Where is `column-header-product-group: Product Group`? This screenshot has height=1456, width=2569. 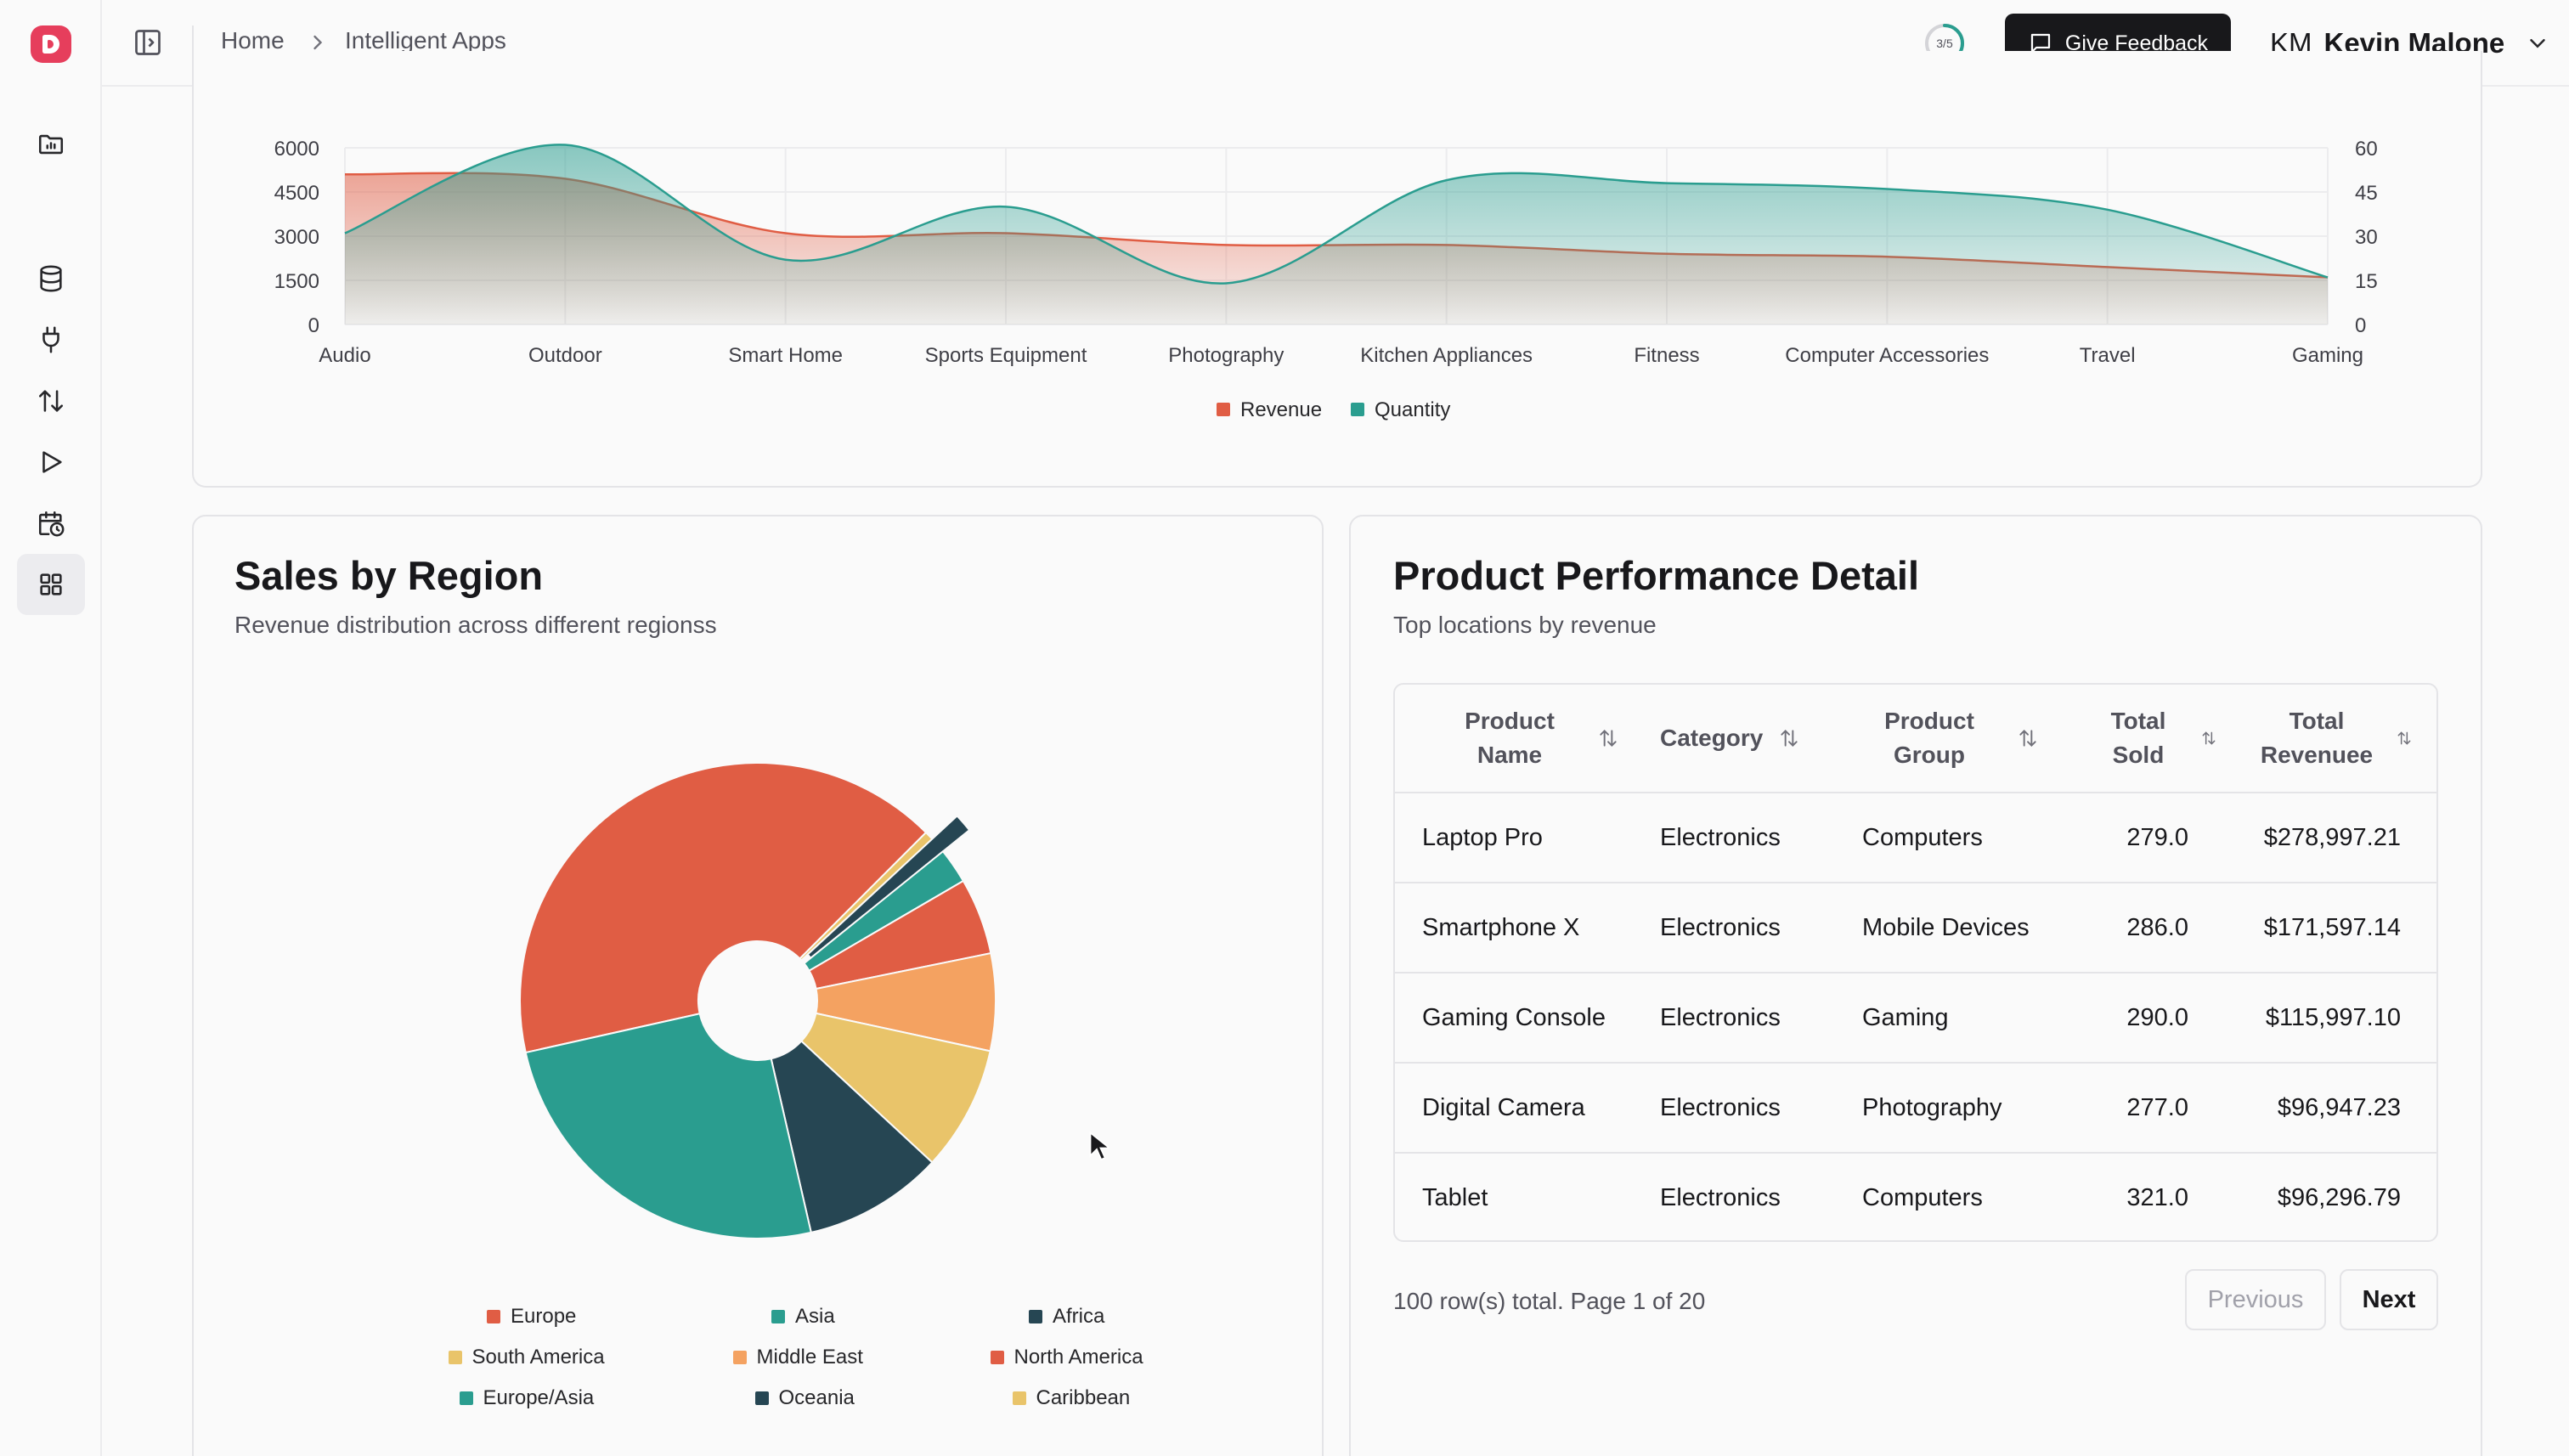
column-header-product-group: Product Group is located at coordinates (1968, 738).